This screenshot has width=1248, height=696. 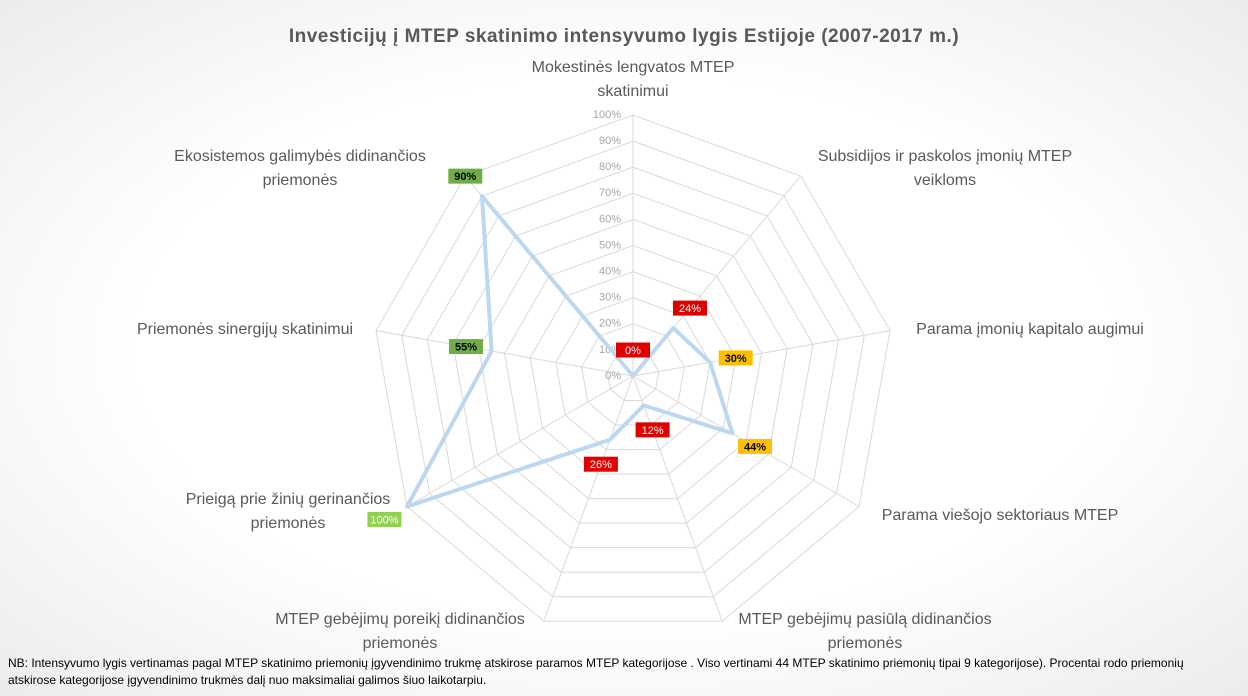 I want to click on data-label: 100%, so click(x=384, y=520).